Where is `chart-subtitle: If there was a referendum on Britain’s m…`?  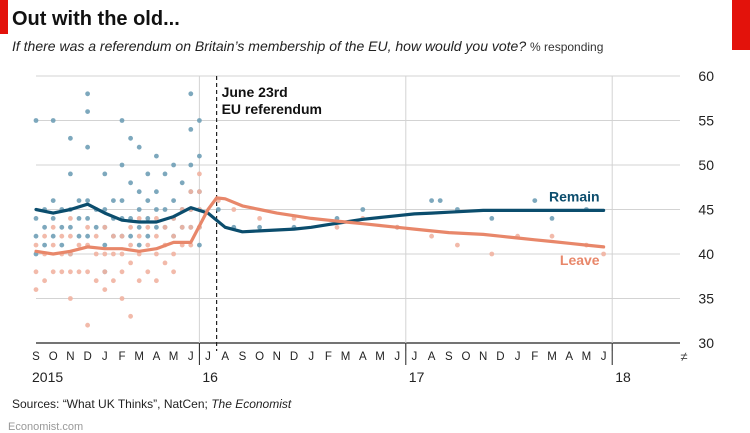 chart-subtitle: If there was a referendum on Britain’s m… is located at coordinates (307, 46).